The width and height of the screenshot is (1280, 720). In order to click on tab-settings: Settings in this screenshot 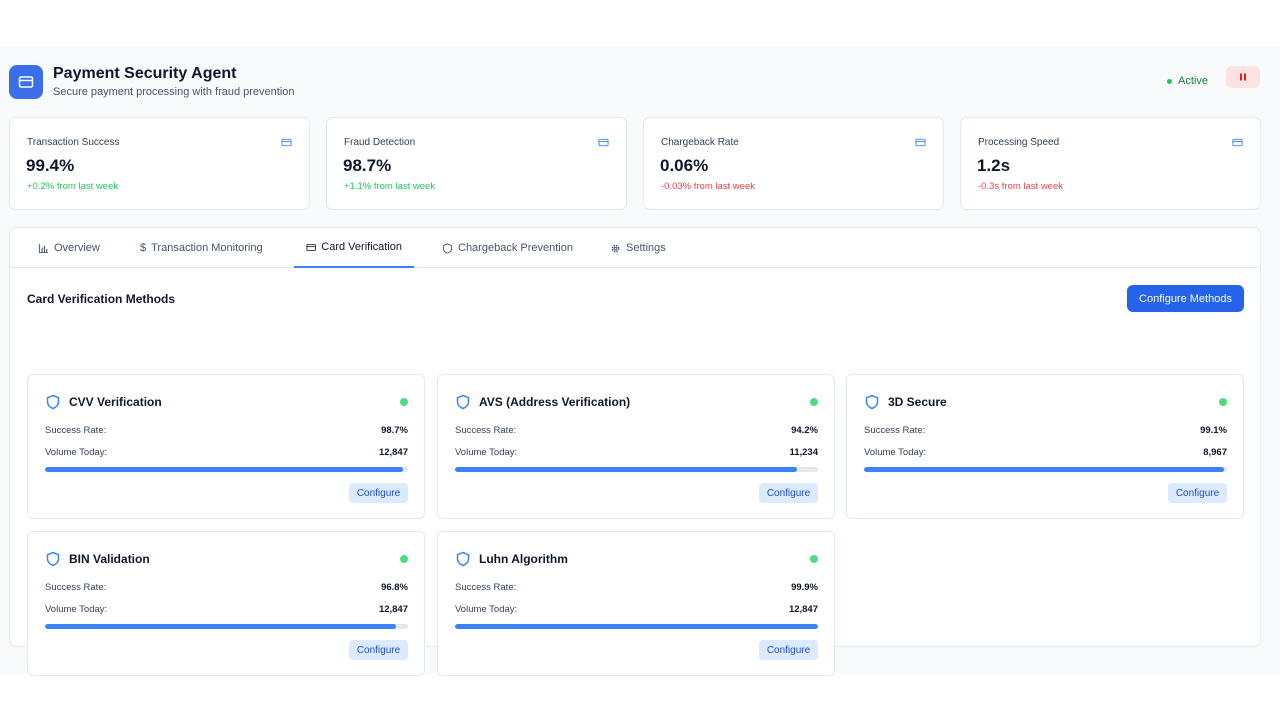, I will do `click(638, 248)`.